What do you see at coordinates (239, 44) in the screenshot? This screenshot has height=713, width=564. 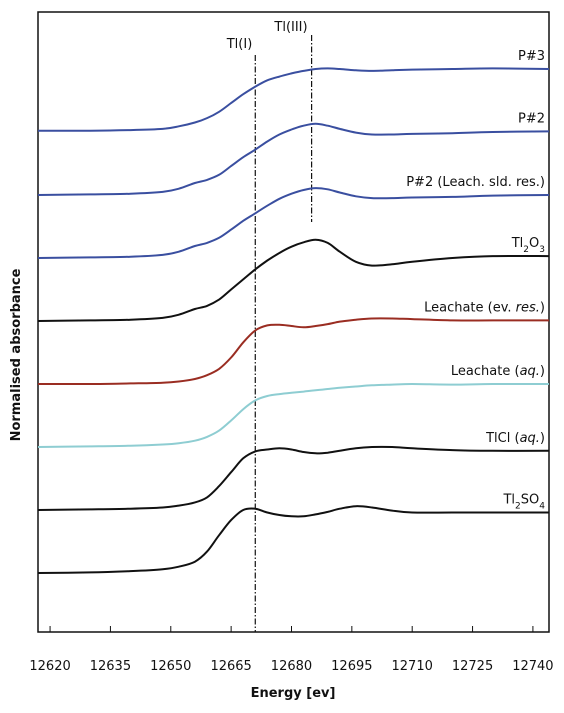 I see `ref-label-0: Tl(I)` at bounding box center [239, 44].